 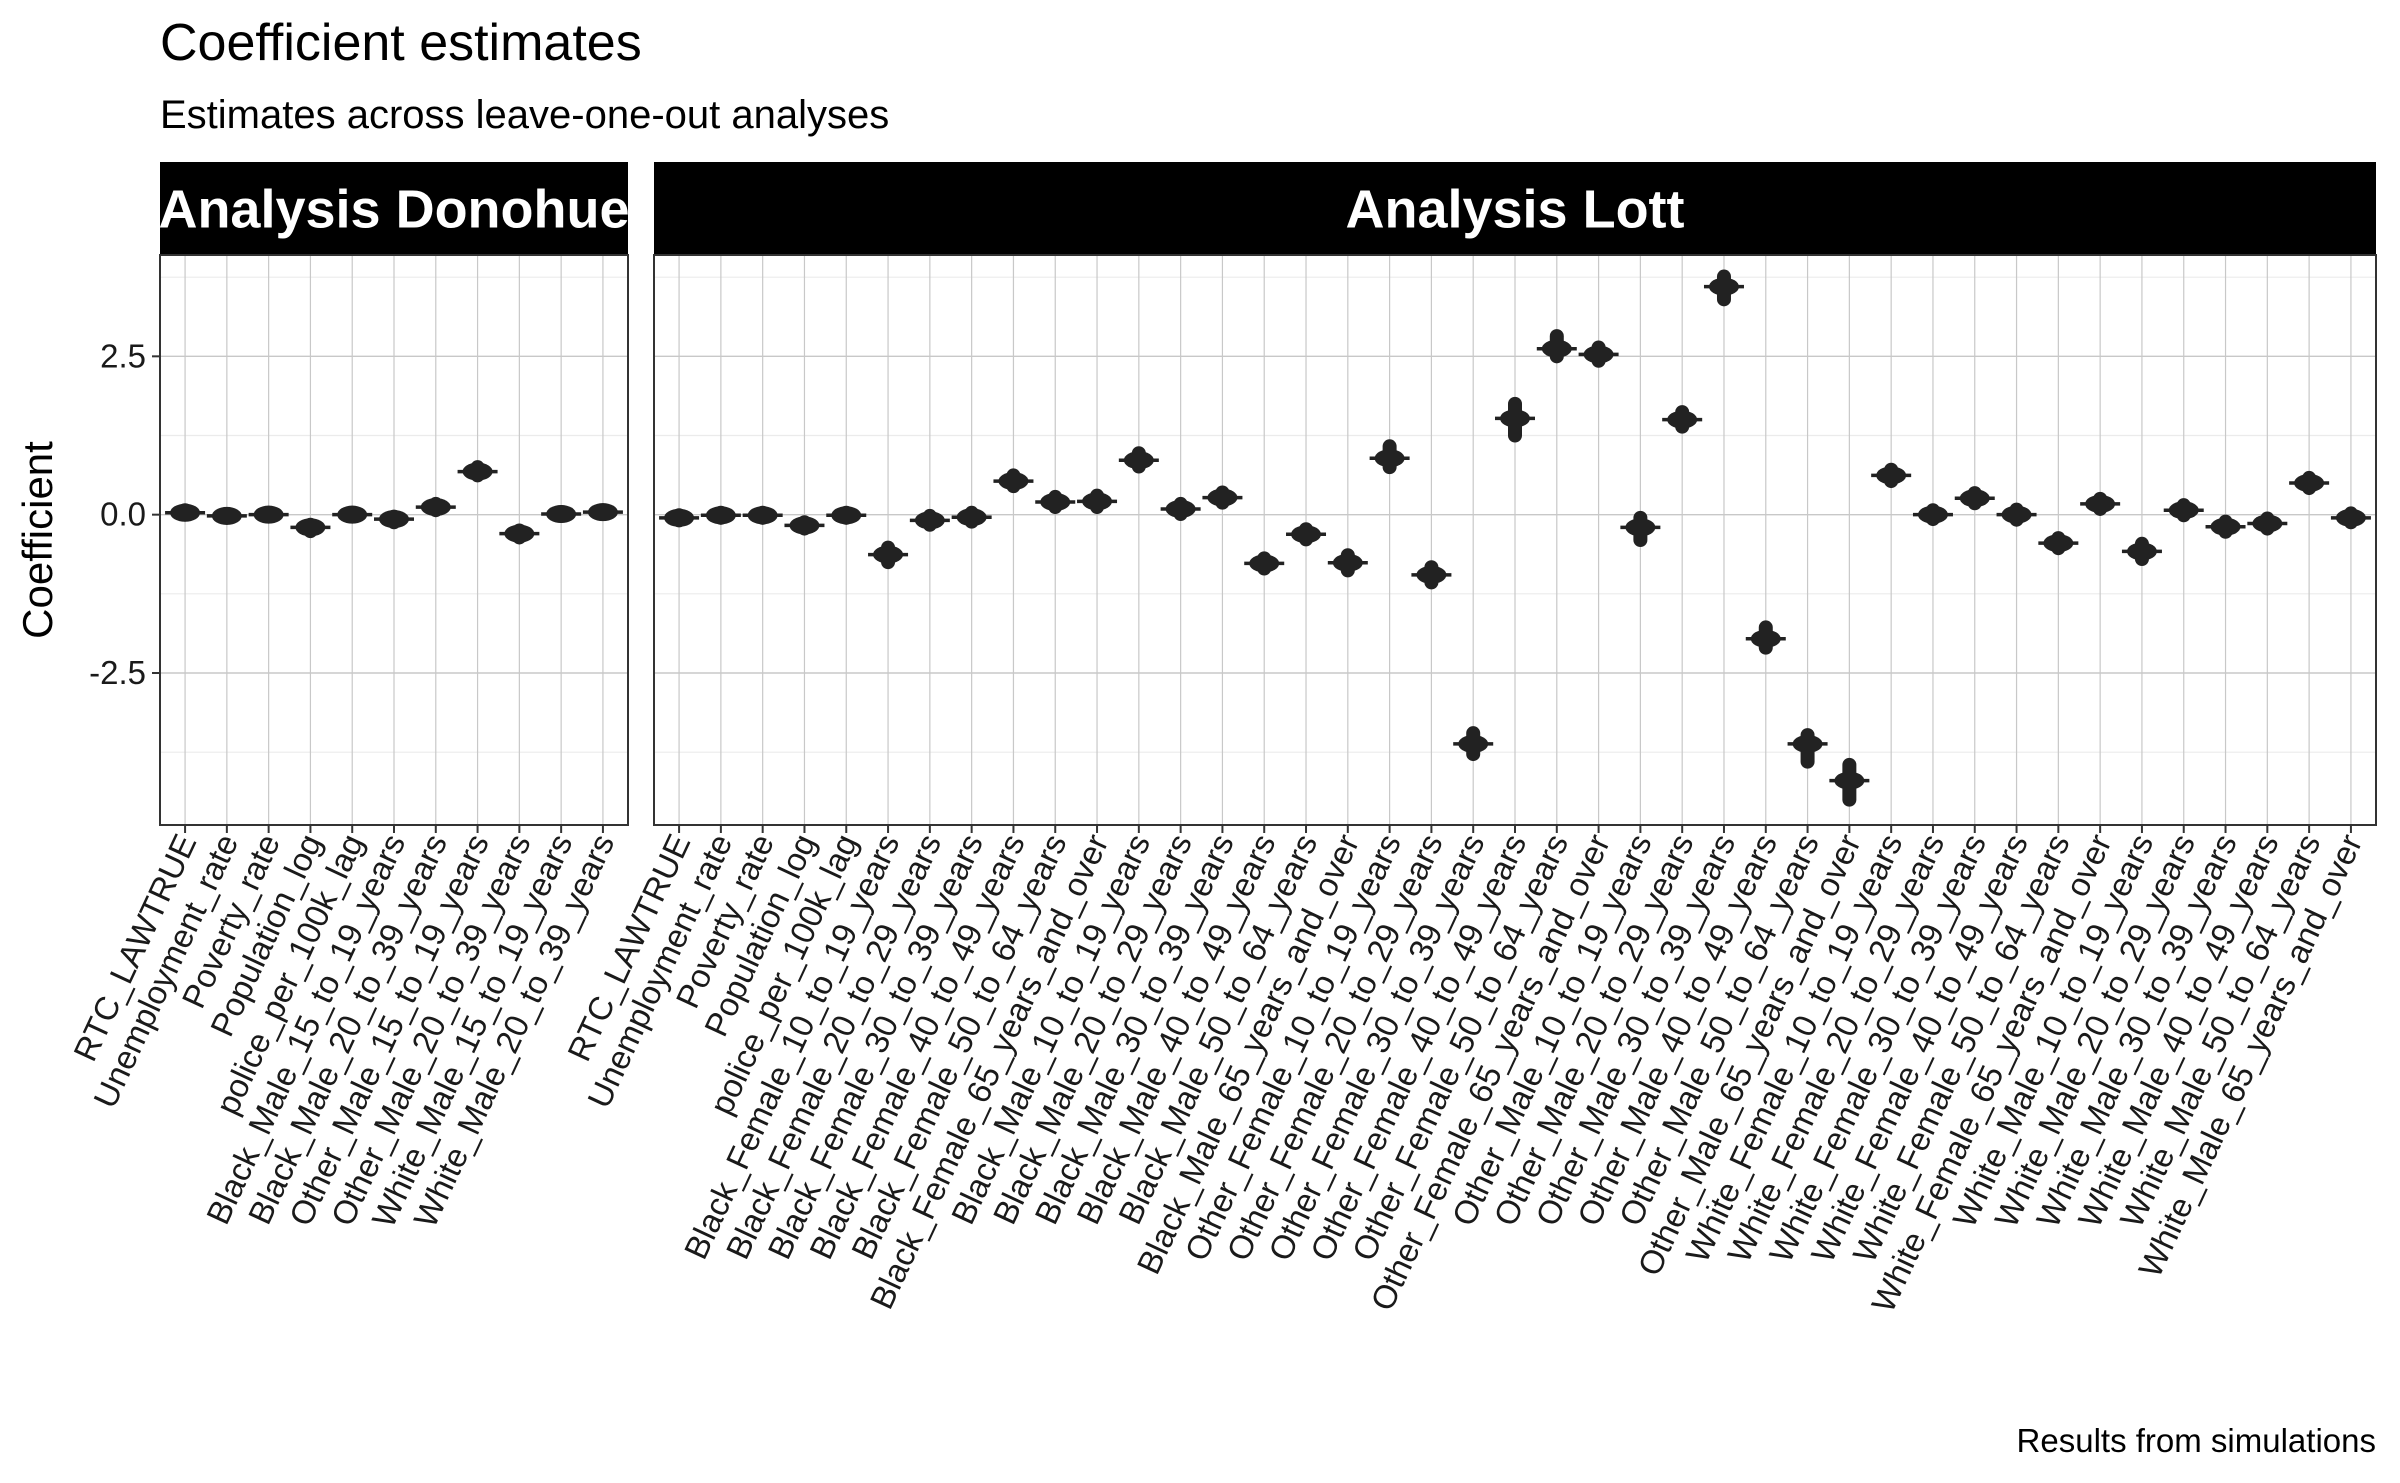 What do you see at coordinates (117, 672) in the screenshot?
I see `y-tick-label: -2.5` at bounding box center [117, 672].